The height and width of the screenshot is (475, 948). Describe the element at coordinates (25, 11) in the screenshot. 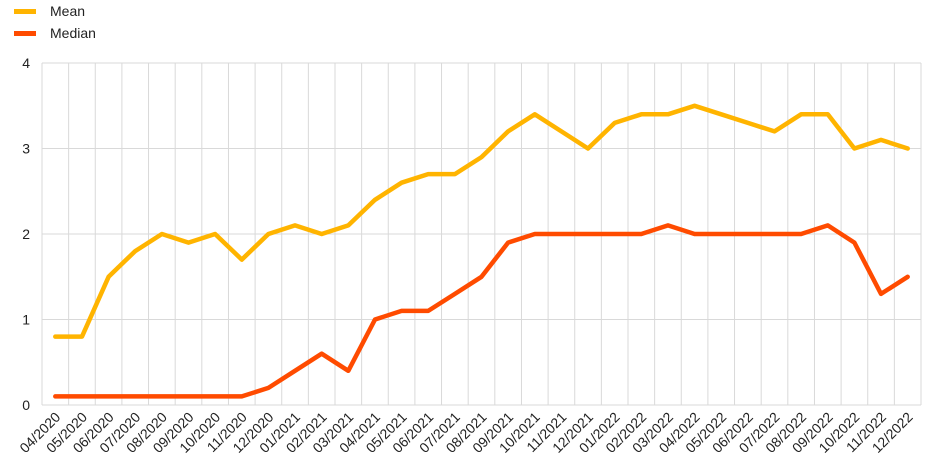

I see `legend-swatch-mean` at that location.